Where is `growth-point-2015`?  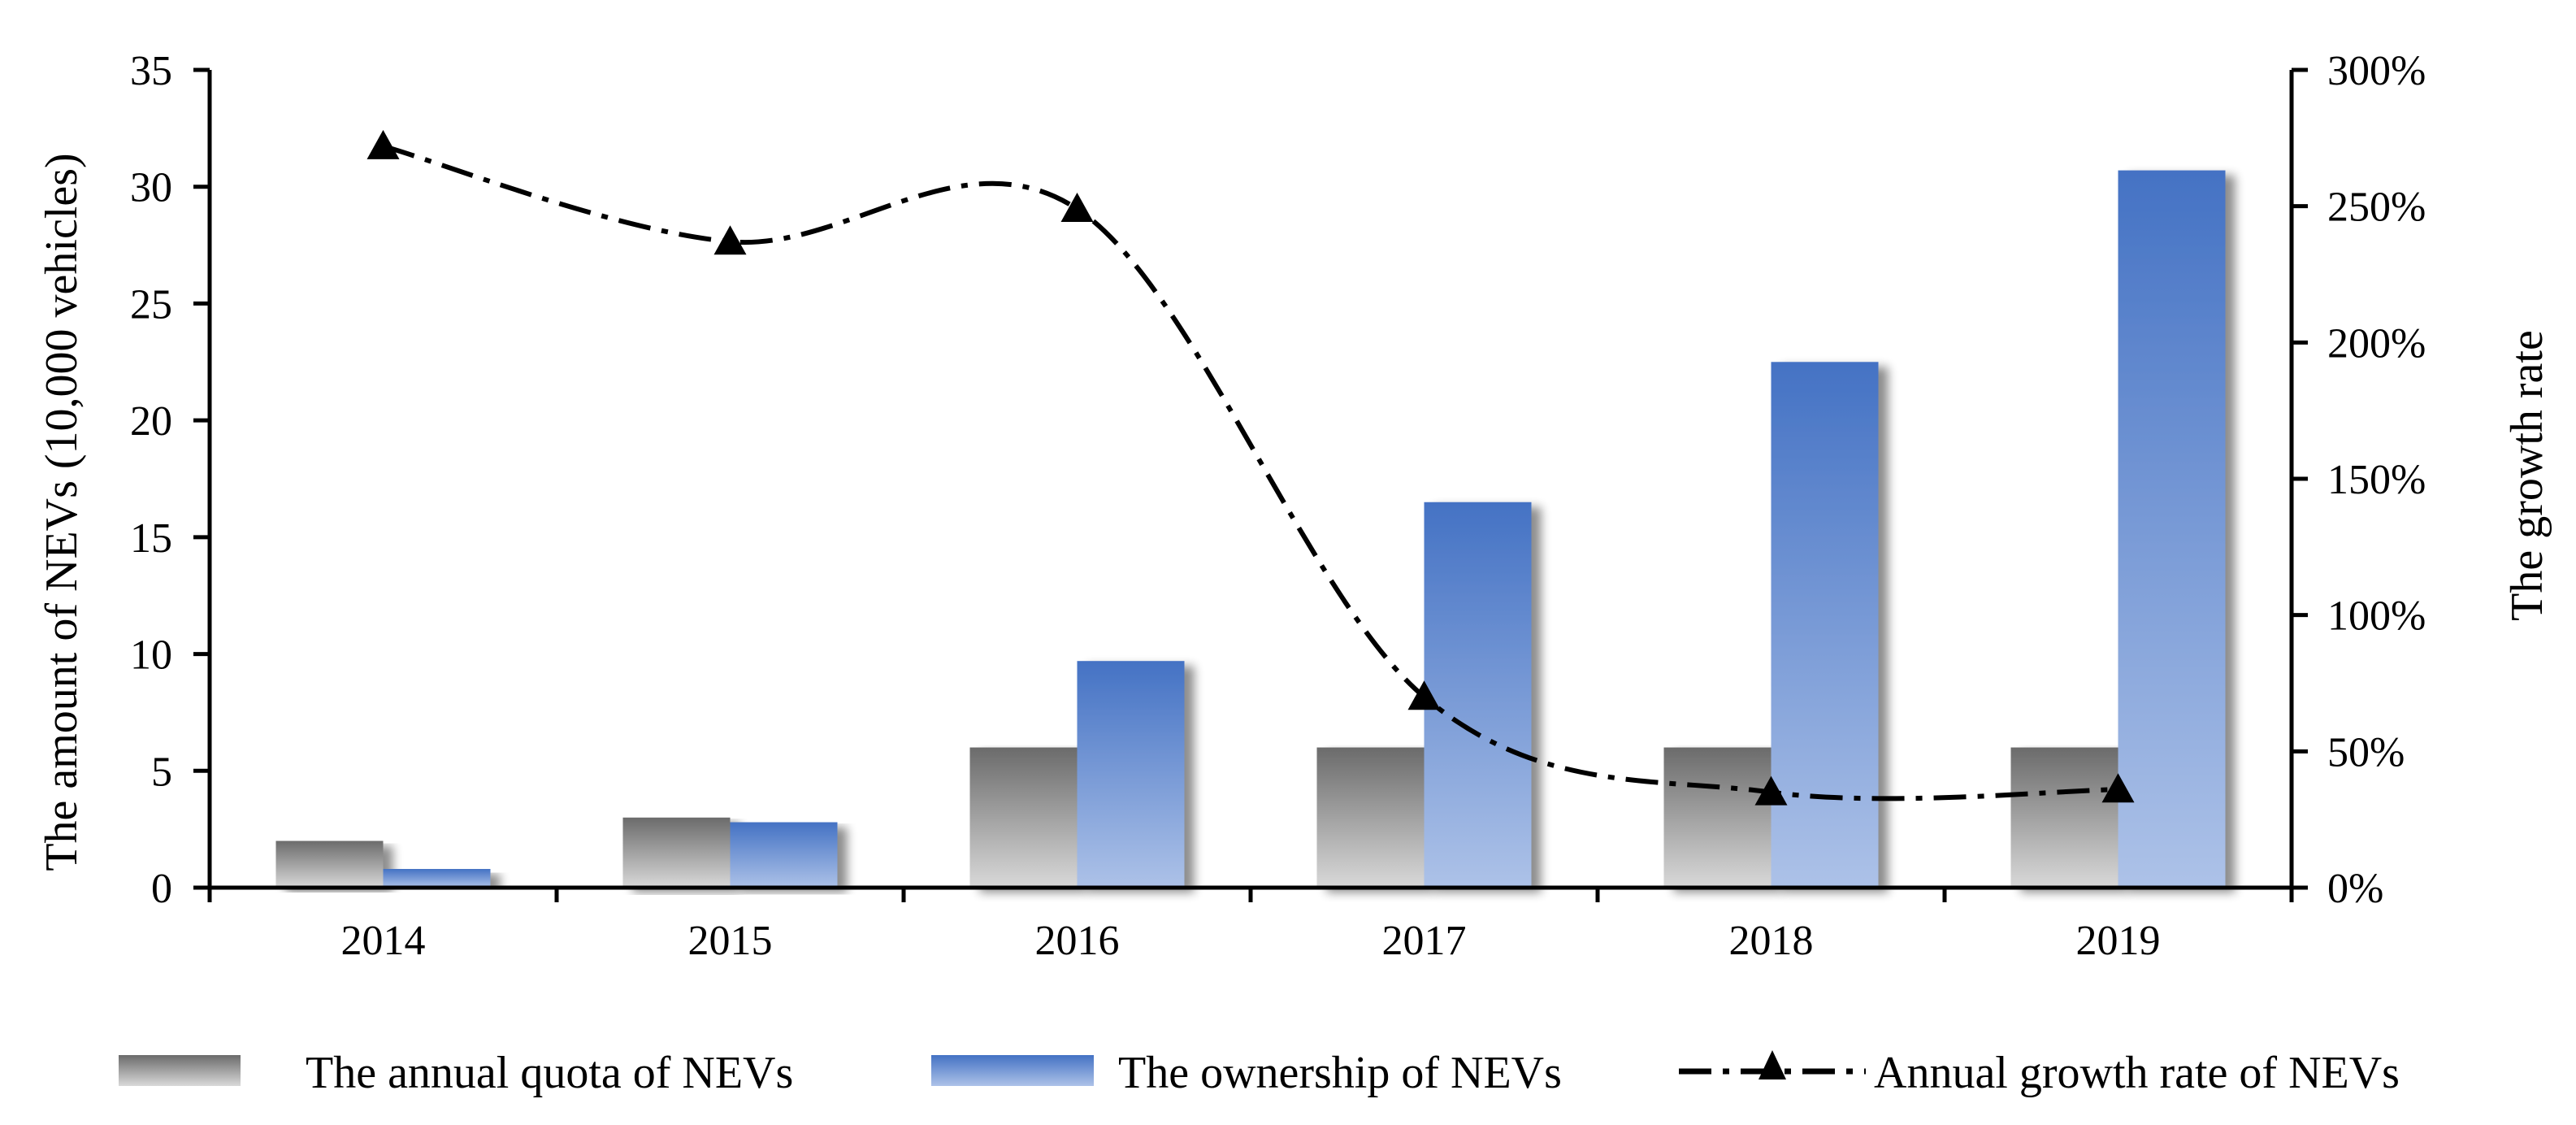 growth-point-2015 is located at coordinates (730, 240).